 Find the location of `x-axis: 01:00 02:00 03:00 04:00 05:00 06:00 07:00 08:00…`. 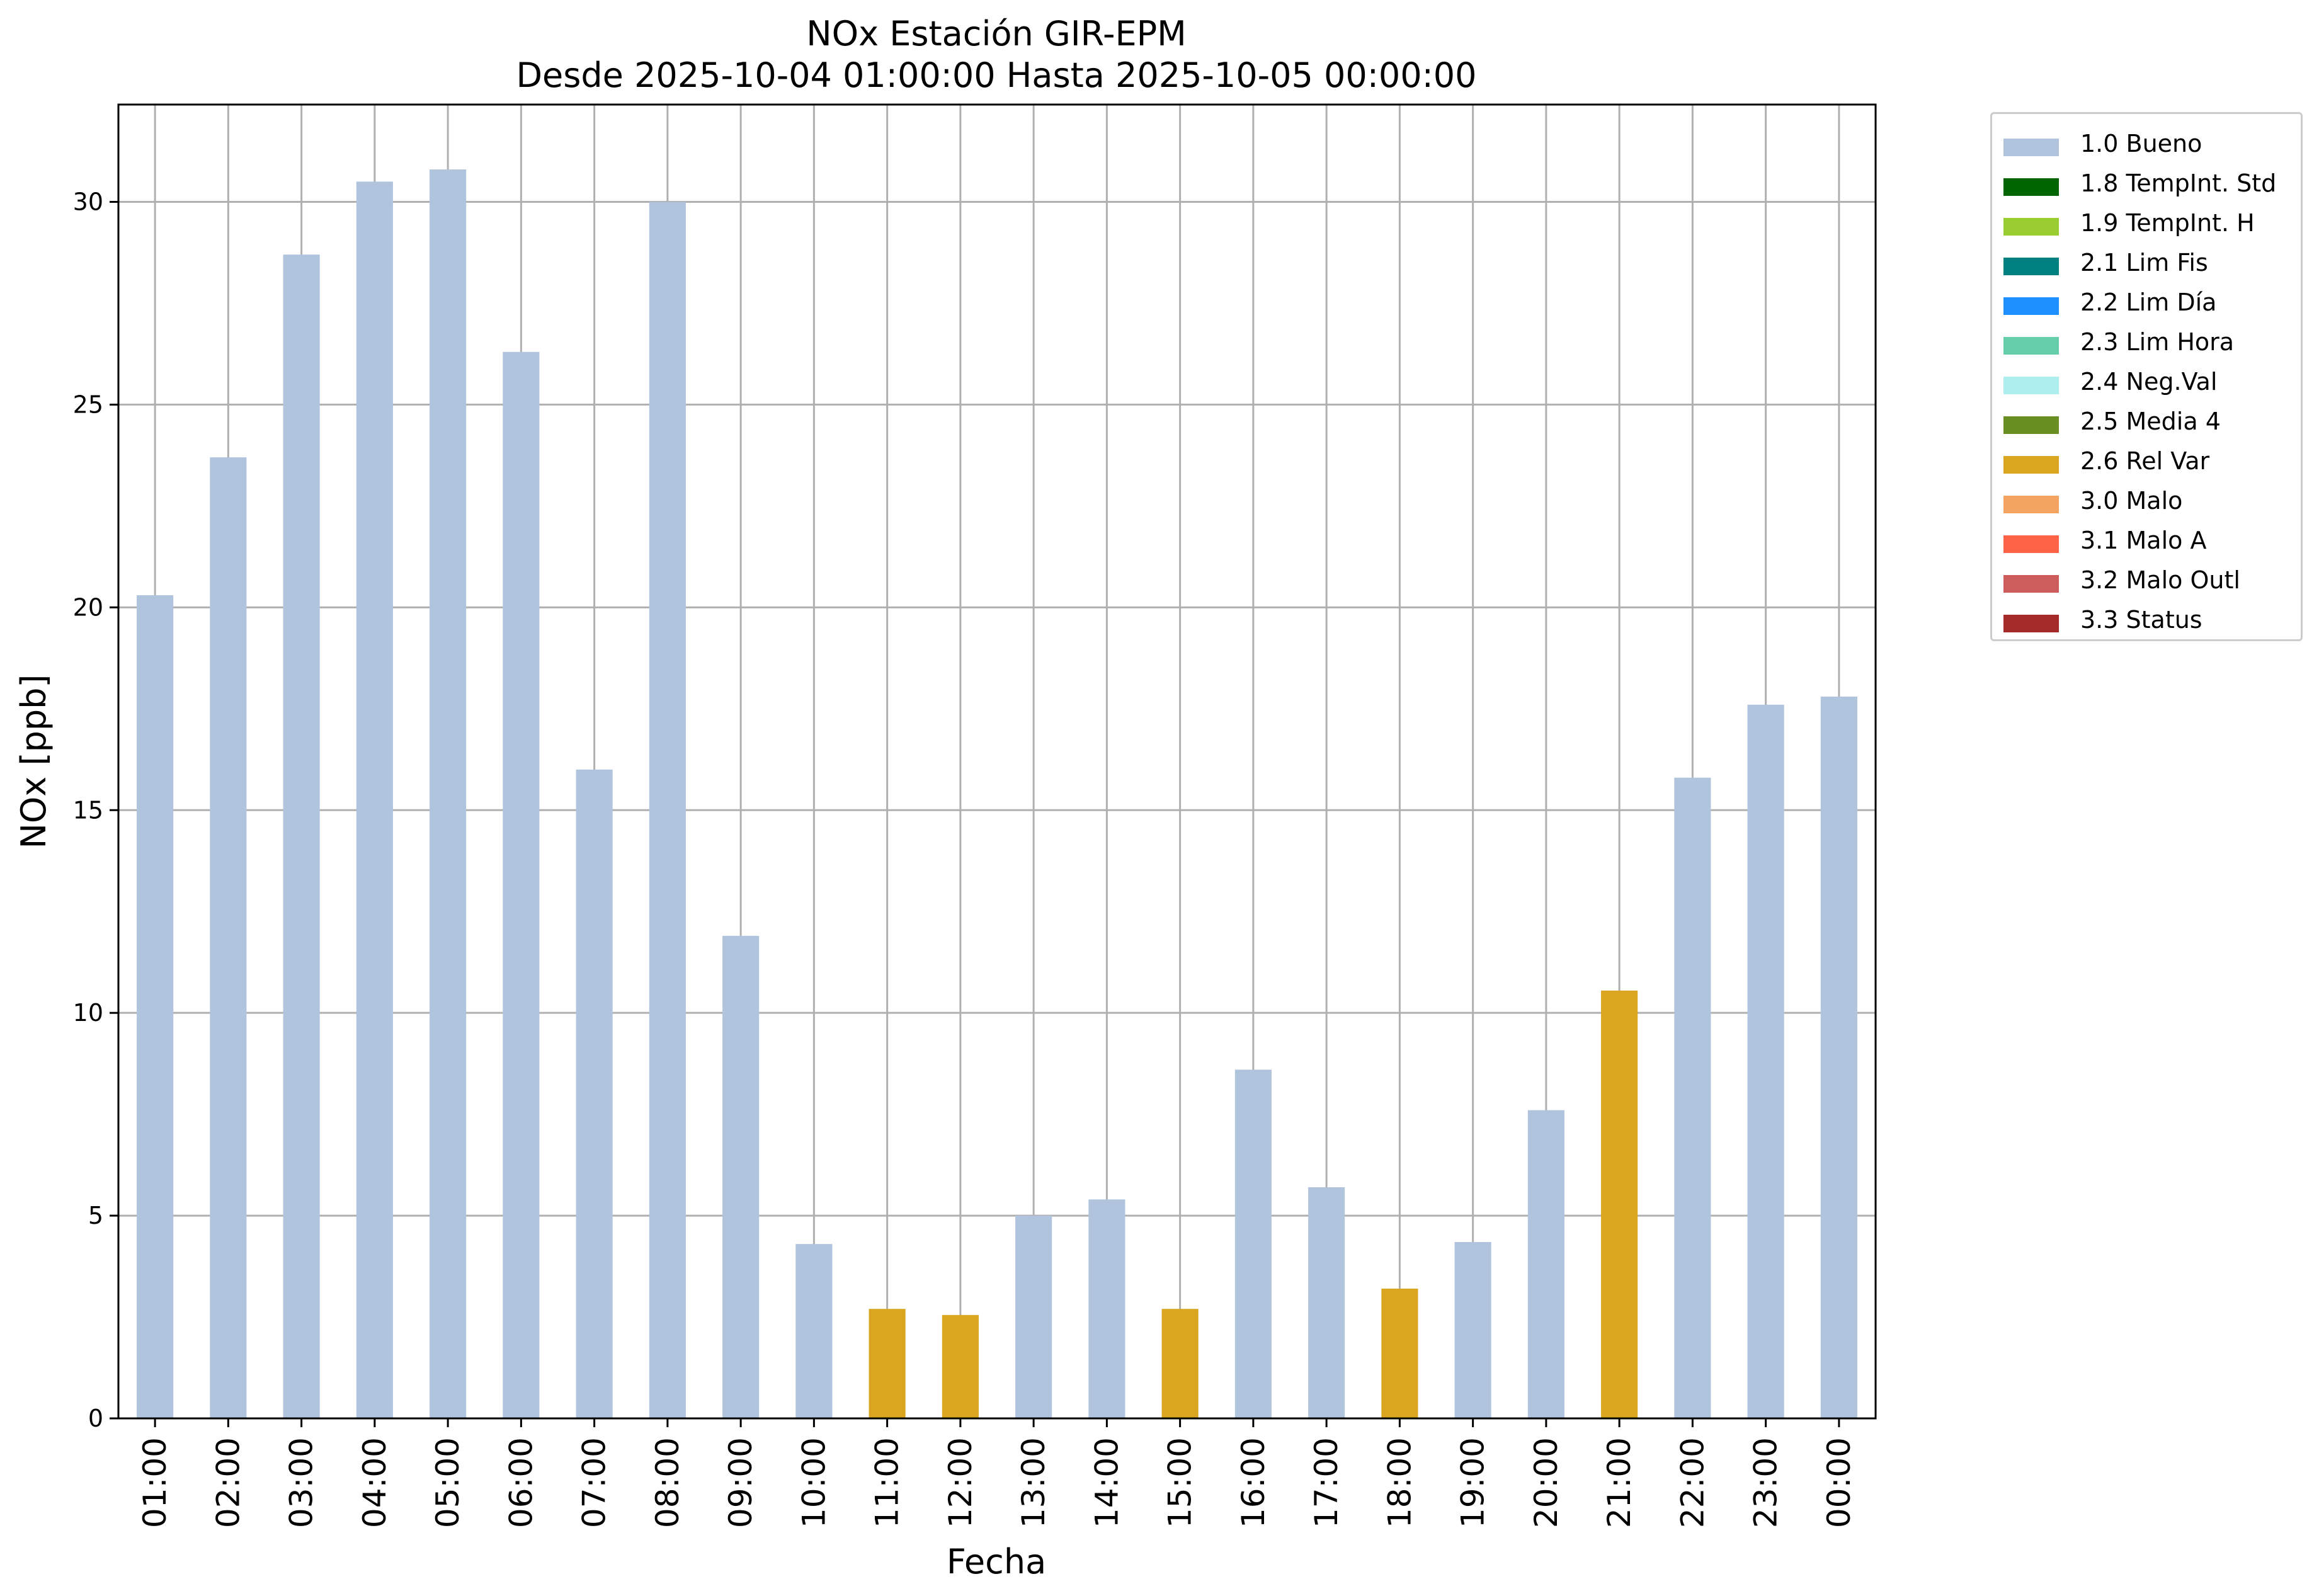

x-axis: 01:00 02:00 03:00 04:00 05:00 06:00 07:00 08:00… is located at coordinates (997, 1473).